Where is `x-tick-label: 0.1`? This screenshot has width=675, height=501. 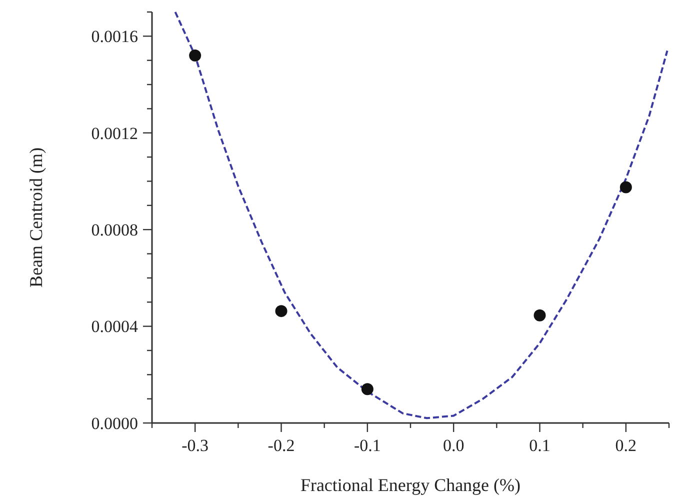
x-tick-label: 0.1 is located at coordinates (539, 445).